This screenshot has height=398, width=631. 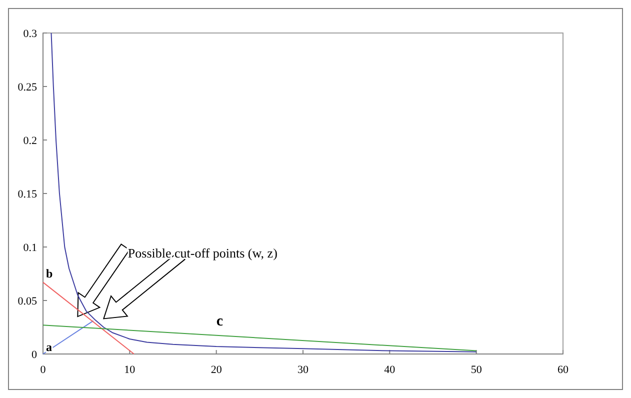 What do you see at coordinates (476, 370) in the screenshot?
I see `x-tick-label: 50` at bounding box center [476, 370].